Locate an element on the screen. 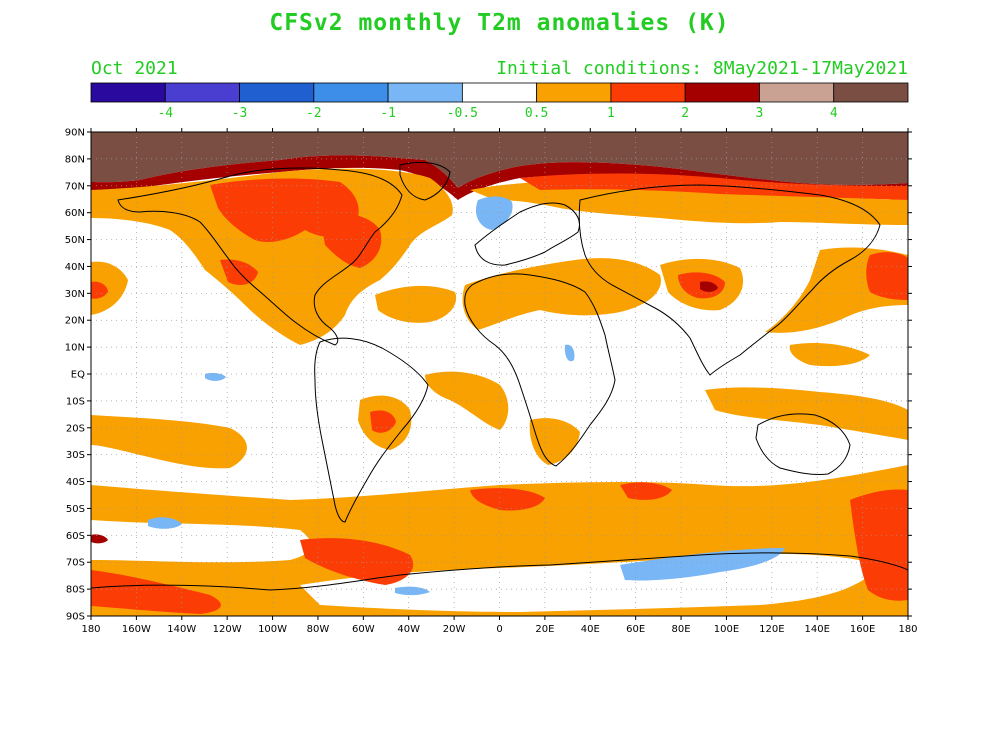  lat-label-2: 70N is located at coordinates (75, 186).